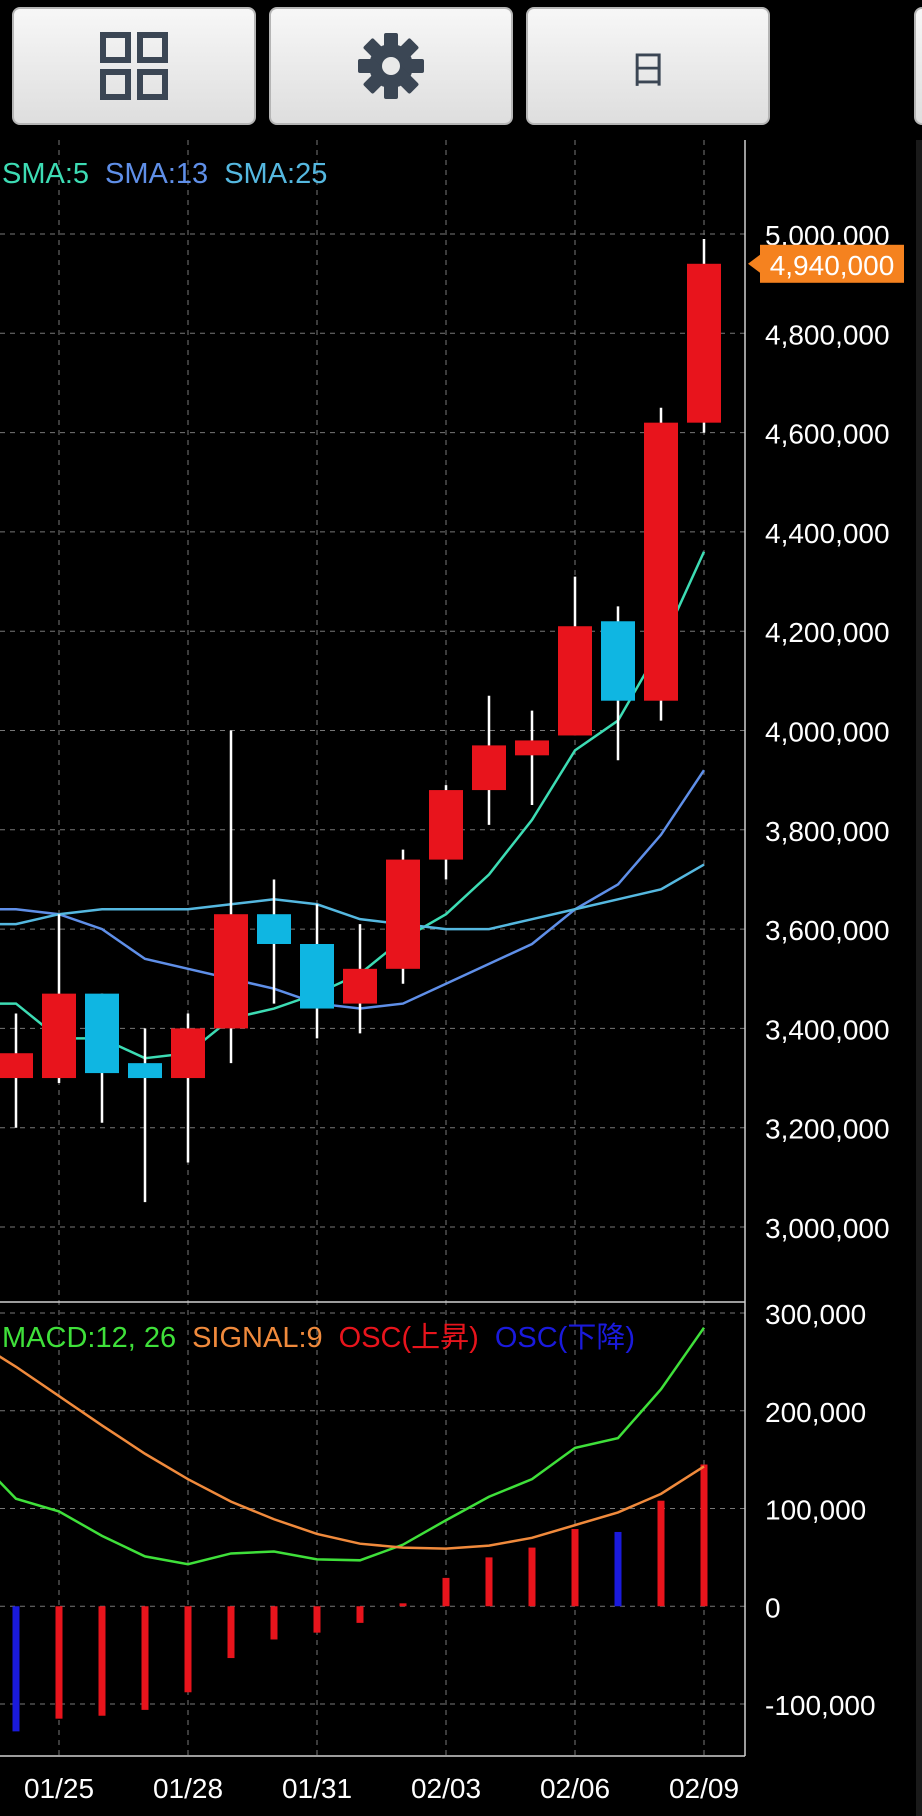 This screenshot has height=1816, width=922. I want to click on price-axis-tick-label: 4,400,000, so click(827, 533).